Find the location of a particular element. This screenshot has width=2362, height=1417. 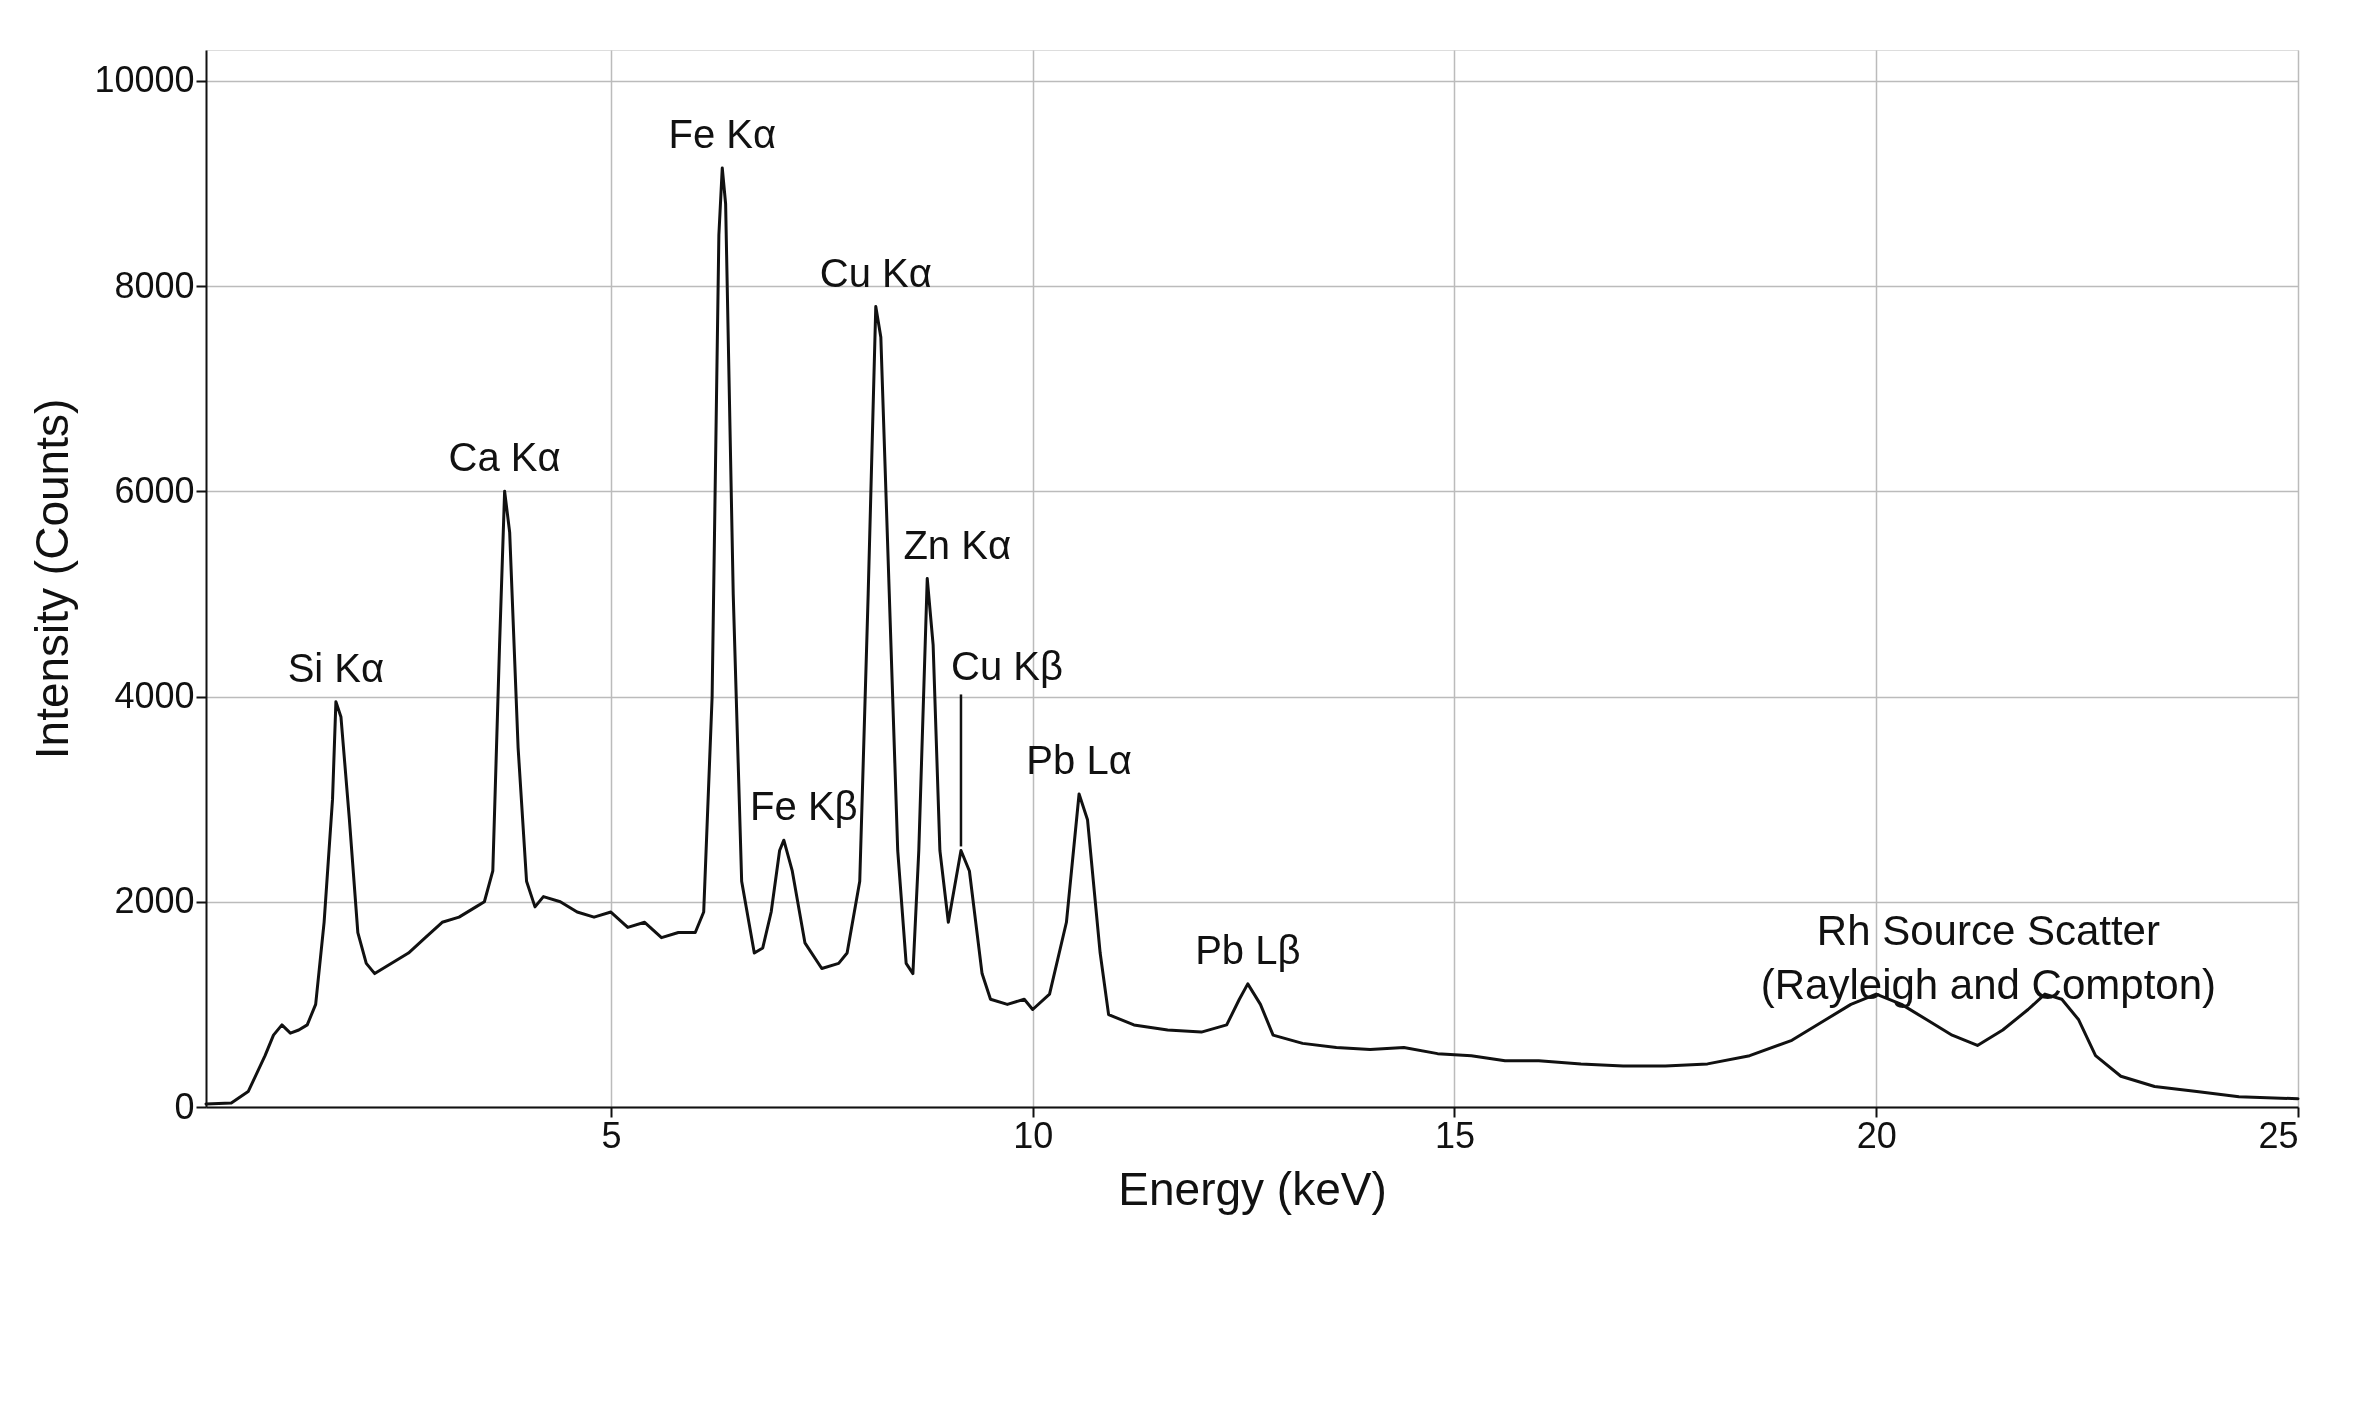

y-tick-label: 6000 is located at coordinates (154, 490).